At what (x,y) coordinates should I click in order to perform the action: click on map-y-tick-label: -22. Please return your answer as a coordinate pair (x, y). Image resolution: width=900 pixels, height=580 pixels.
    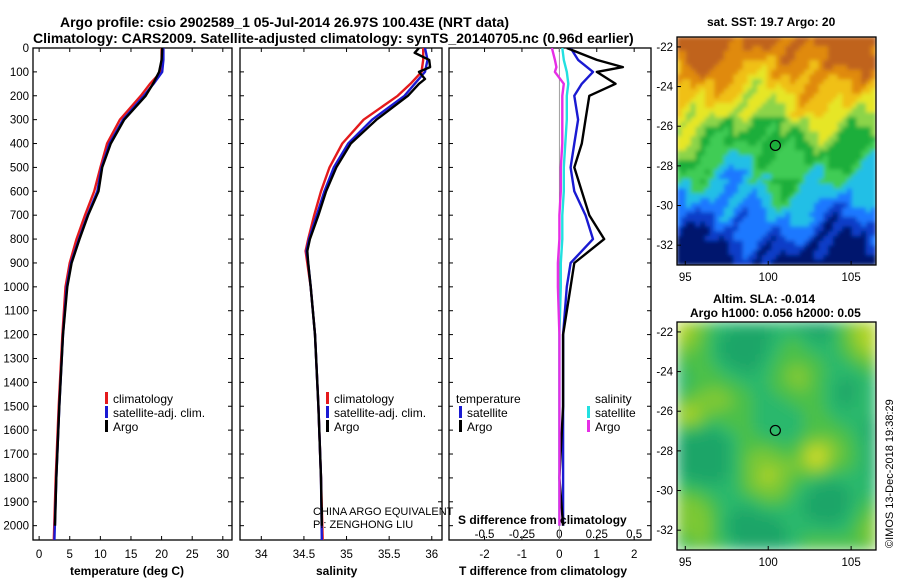
    Looking at the image, I should click on (664, 48).